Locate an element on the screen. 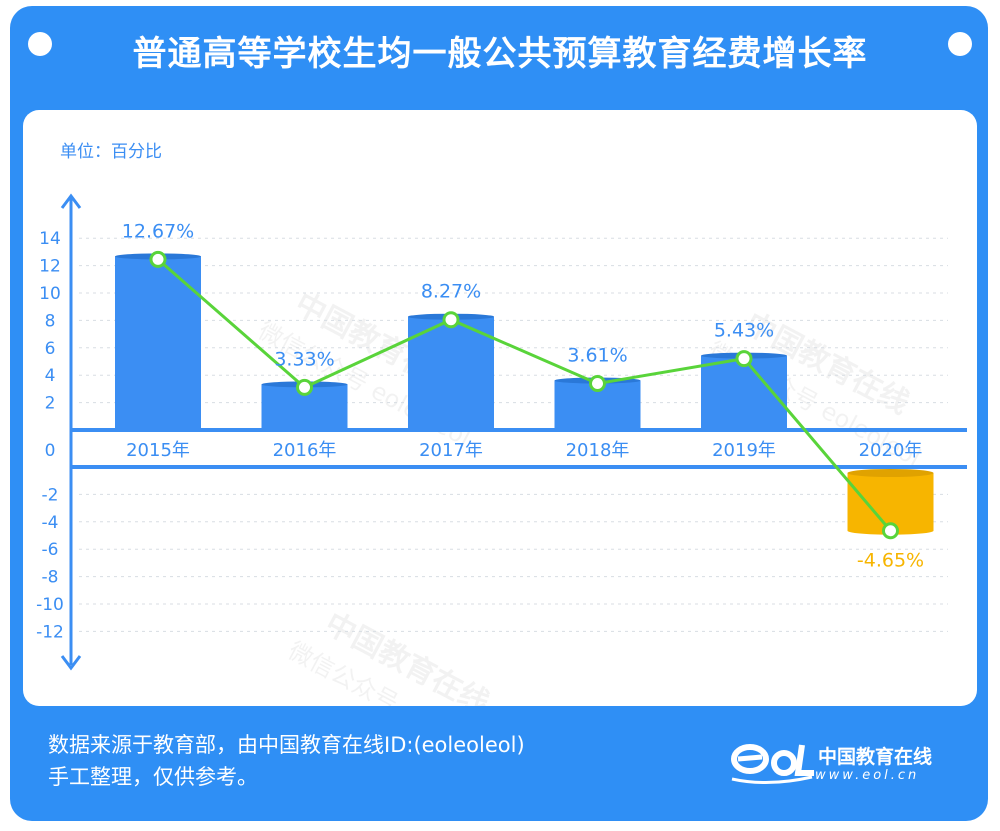  y-axis-arrow-up-icon is located at coordinates (71, 201).